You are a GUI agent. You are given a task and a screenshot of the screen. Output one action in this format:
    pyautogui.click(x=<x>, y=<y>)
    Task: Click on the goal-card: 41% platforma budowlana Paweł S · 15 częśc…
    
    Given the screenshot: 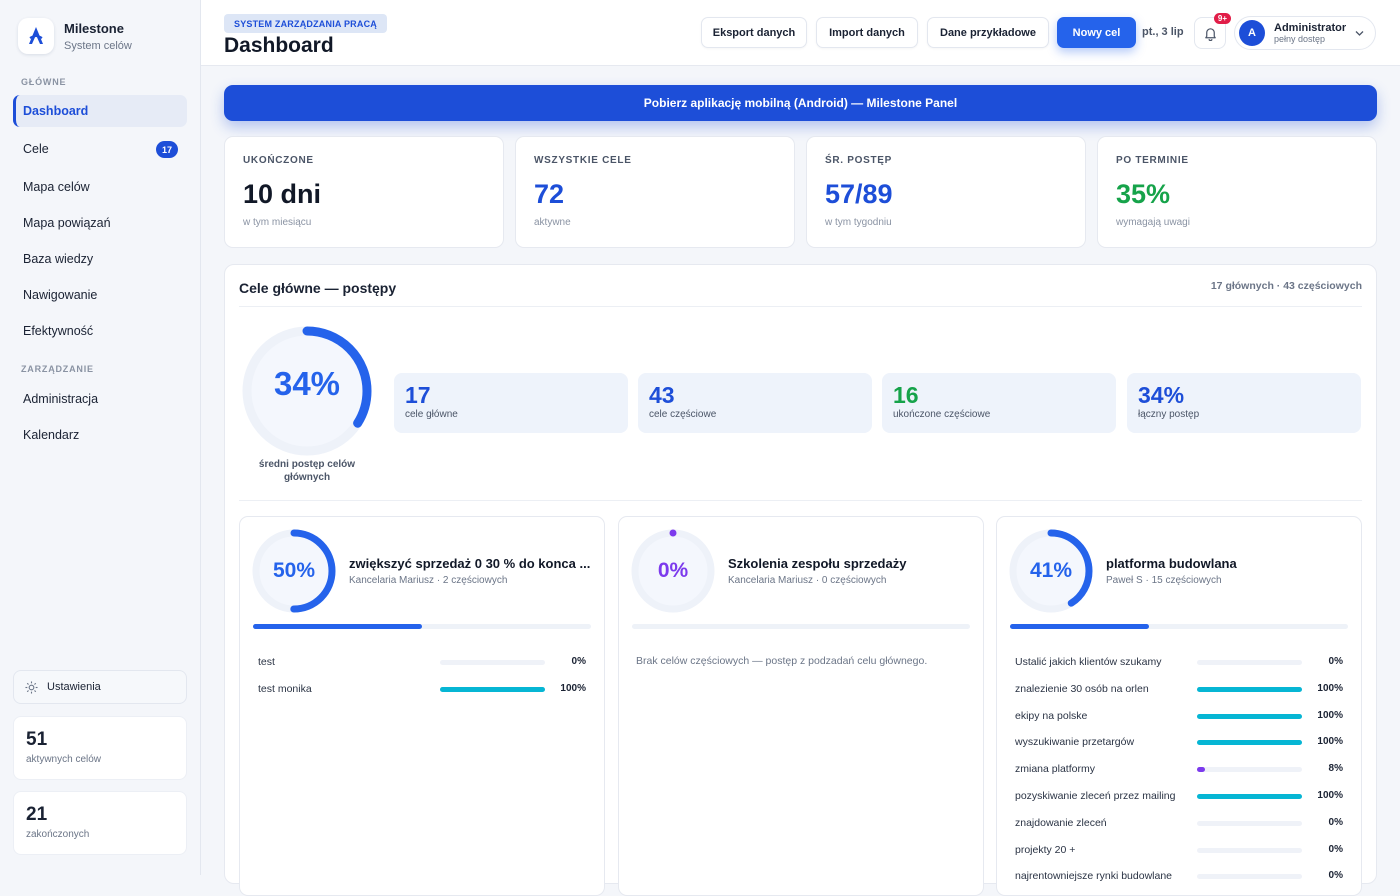 What is the action you would take?
    pyautogui.click(x=1179, y=706)
    